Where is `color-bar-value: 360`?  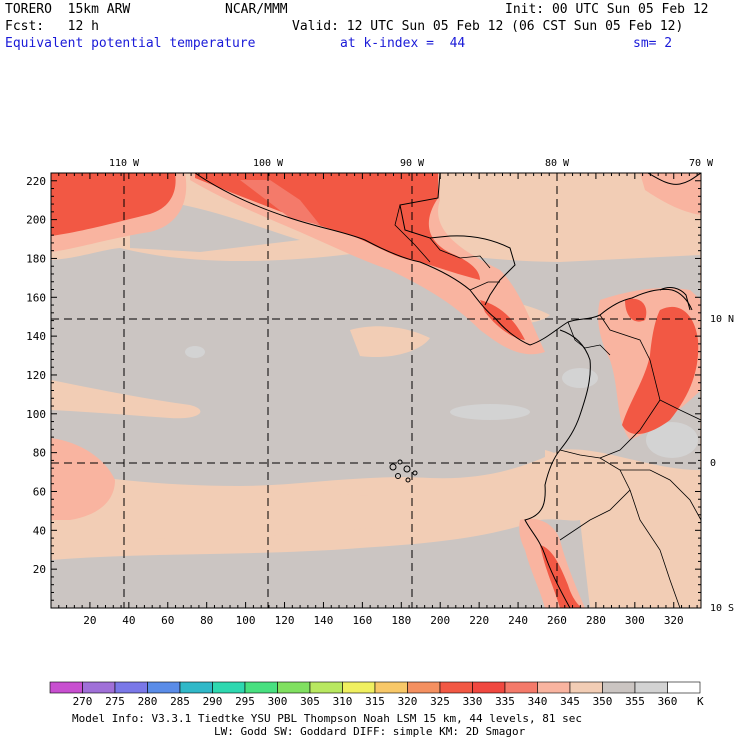 color-bar-value: 360 is located at coordinates (668, 701).